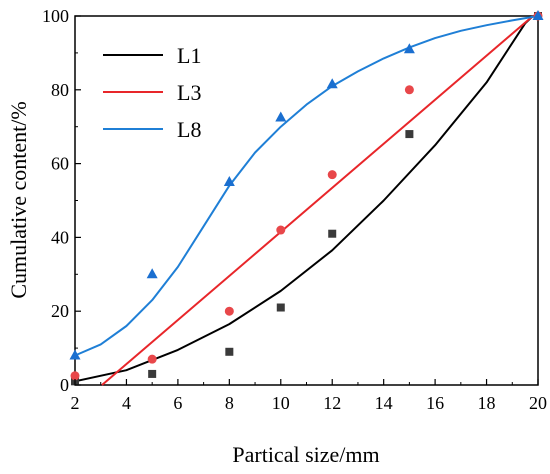  What do you see at coordinates (55, 16) in the screenshot?
I see `y-tick-label: 100` at bounding box center [55, 16].